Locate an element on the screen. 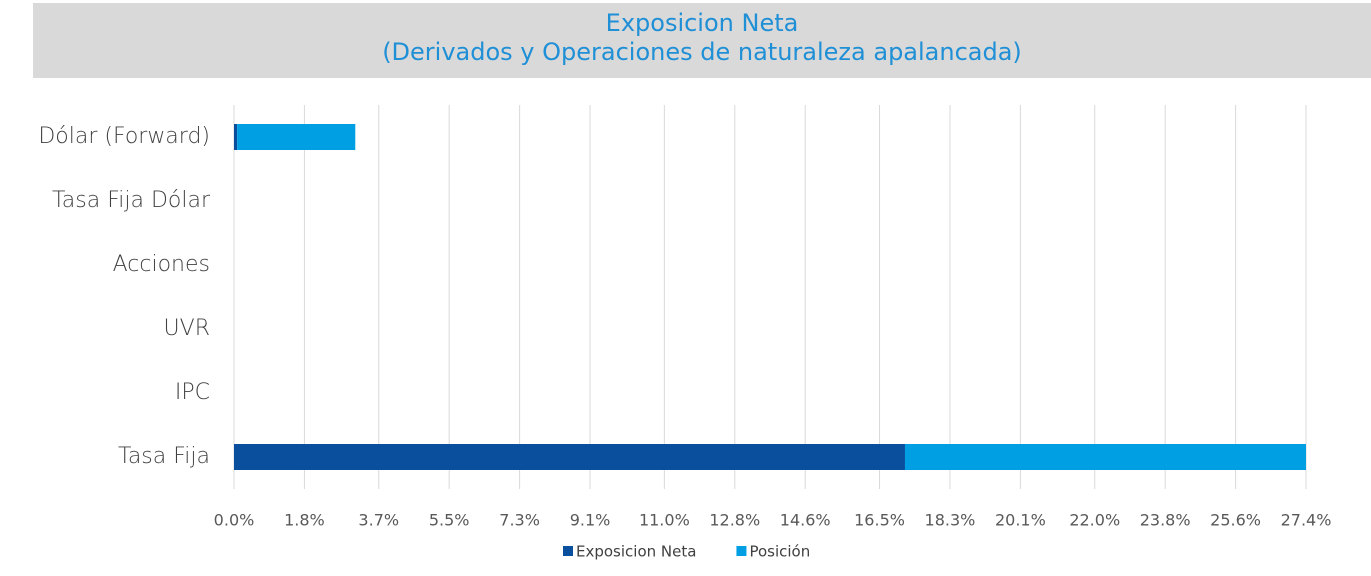 The image size is (1371, 576). y-tick-label: Acciones is located at coordinates (161, 264).